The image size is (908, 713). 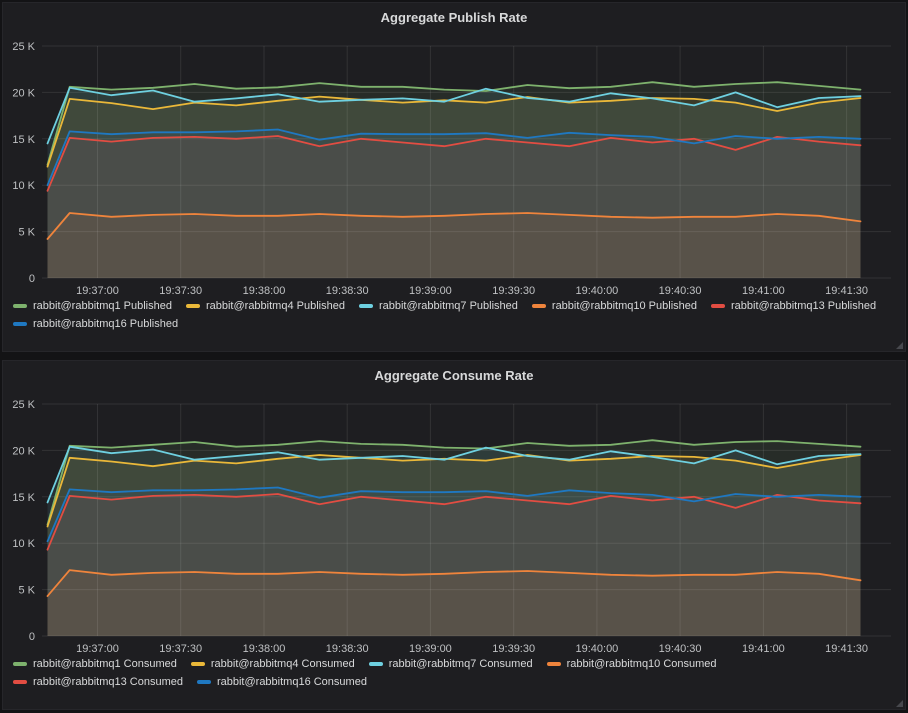 What do you see at coordinates (641, 664) in the screenshot?
I see `legend-label: rabbit@rabbitmq10 Consumed` at bounding box center [641, 664].